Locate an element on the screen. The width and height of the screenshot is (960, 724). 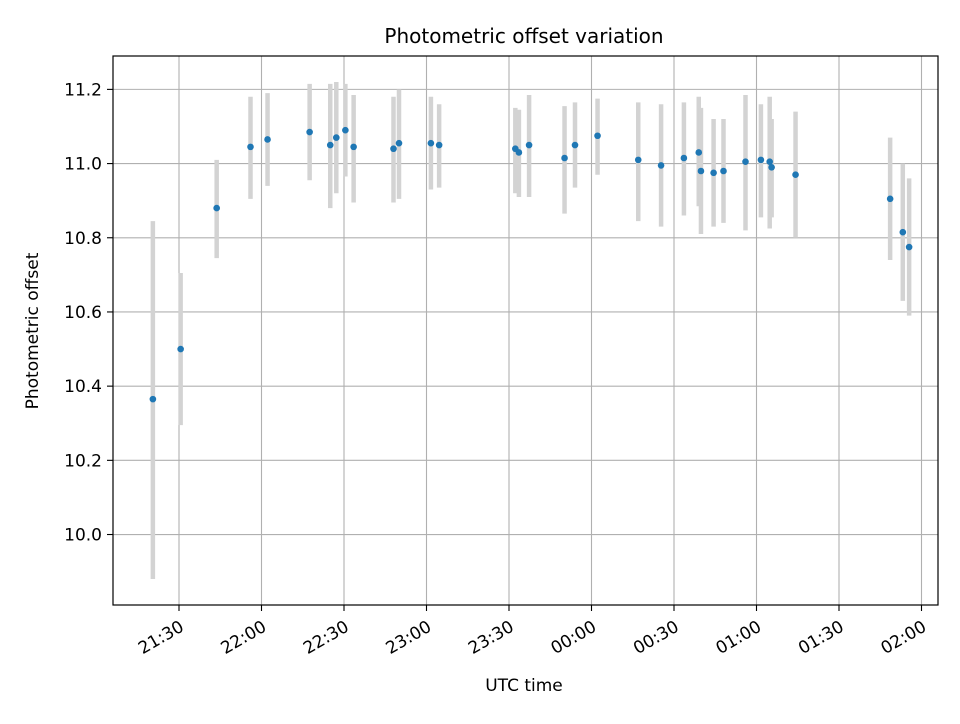
y-tick-label: 10.4 is located at coordinates (83, 387).